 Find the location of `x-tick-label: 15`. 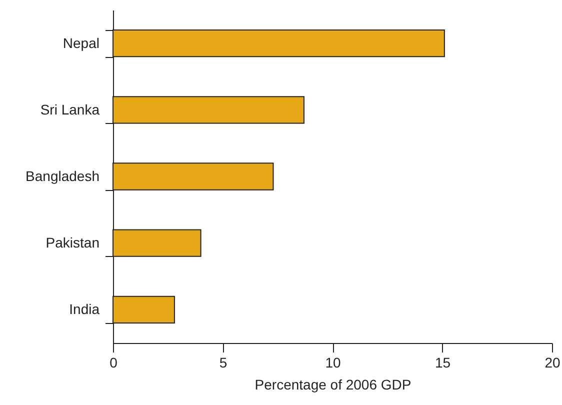

x-tick-label: 15 is located at coordinates (442, 362).